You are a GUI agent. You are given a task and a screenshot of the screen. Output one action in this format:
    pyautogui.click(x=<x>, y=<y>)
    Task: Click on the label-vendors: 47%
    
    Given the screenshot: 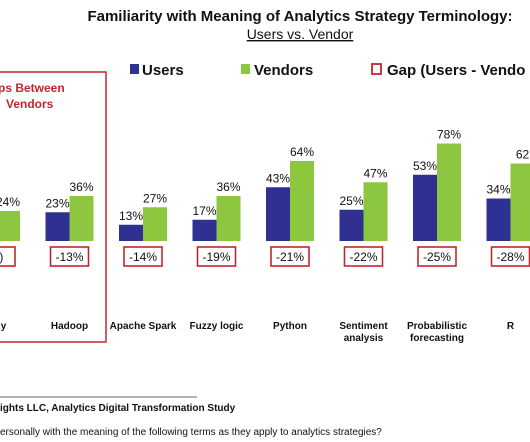 What is the action you would take?
    pyautogui.click(x=375, y=173)
    